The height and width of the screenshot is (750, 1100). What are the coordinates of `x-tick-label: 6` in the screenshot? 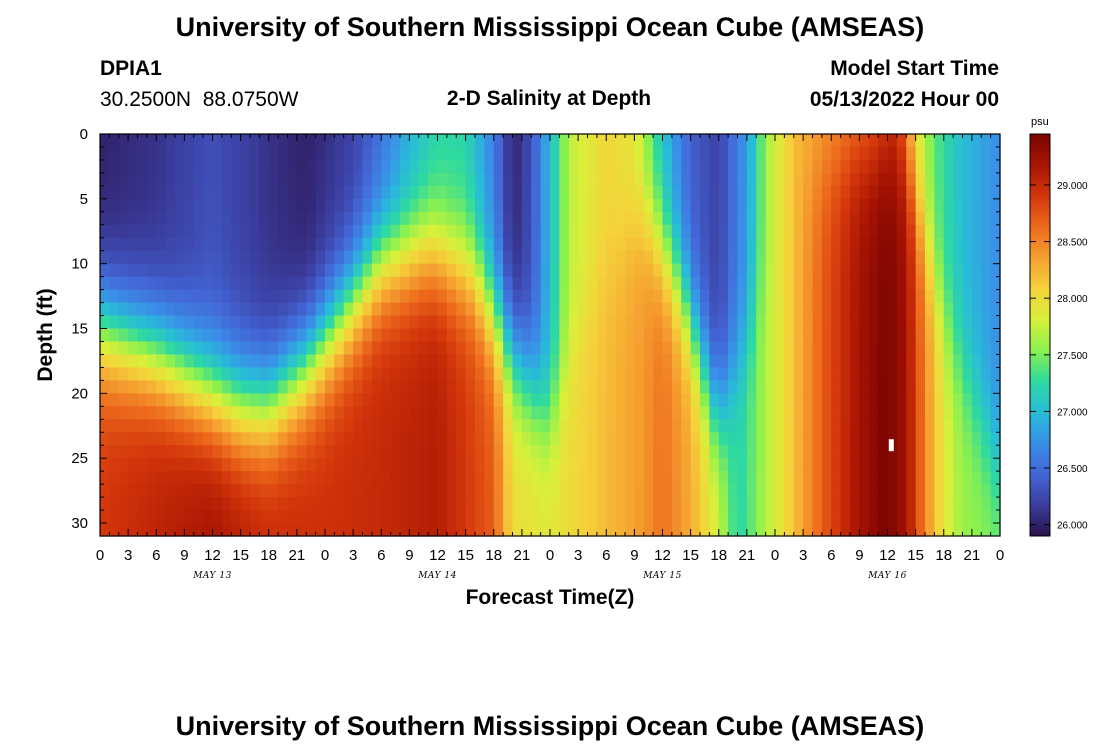 It's located at (606, 555).